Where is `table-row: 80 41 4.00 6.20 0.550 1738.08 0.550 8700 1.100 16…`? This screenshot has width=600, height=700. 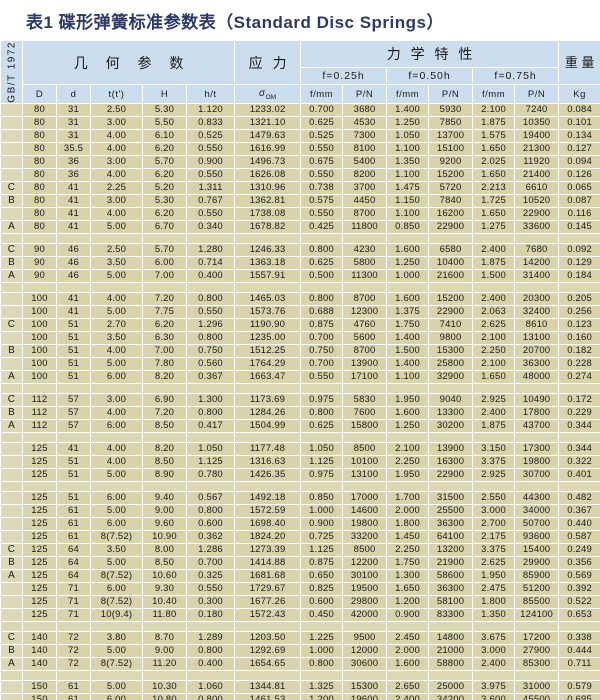 table-row: 80 41 4.00 6.20 0.550 1738.08 0.550 8700 1.100 16… is located at coordinates (300, 213).